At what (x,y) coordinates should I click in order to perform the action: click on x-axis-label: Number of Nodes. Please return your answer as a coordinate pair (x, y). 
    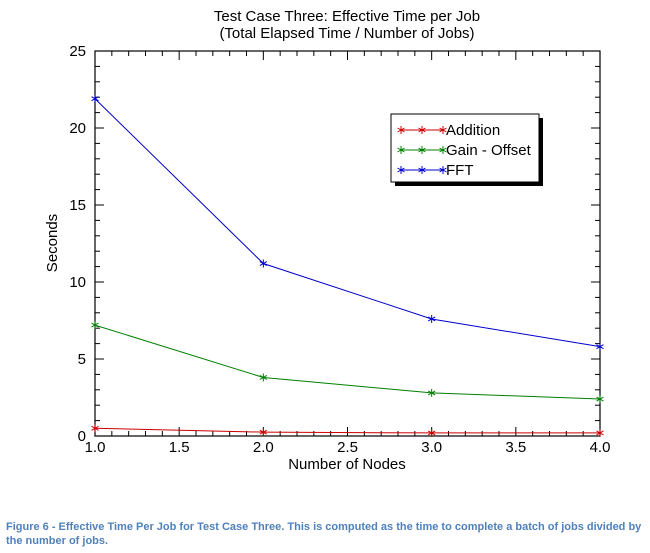
    Looking at the image, I should click on (347, 464).